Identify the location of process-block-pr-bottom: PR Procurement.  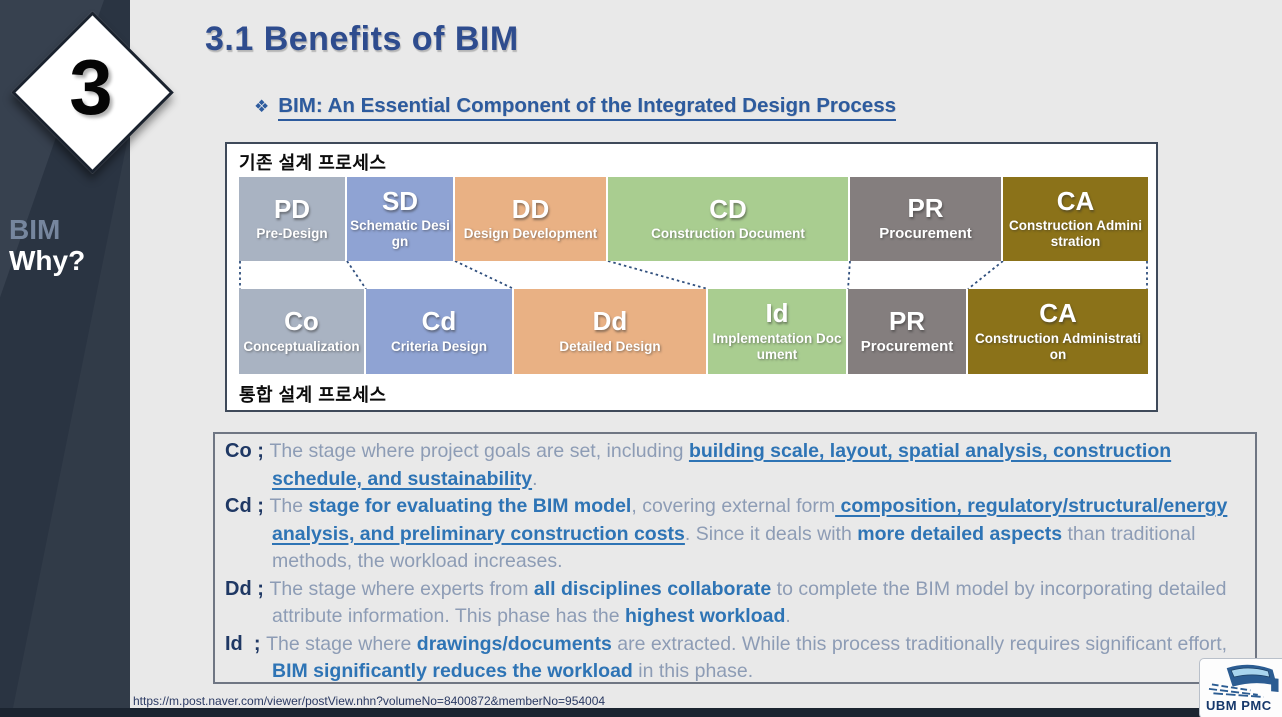
(908, 331).